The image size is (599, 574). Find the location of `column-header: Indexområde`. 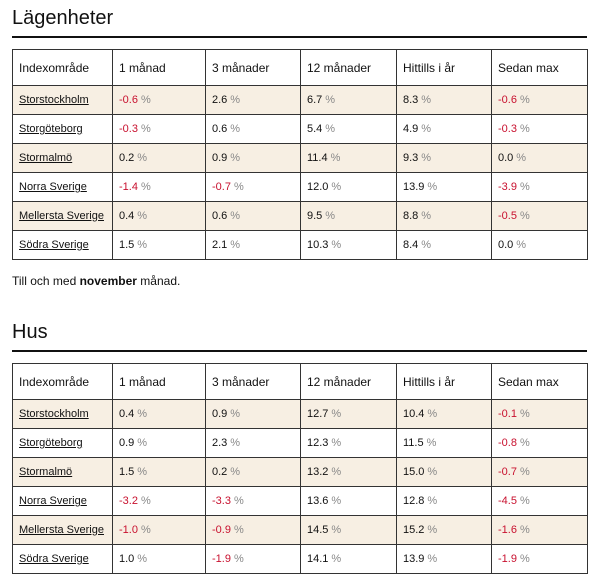

column-header: Indexområde is located at coordinates (62, 381).